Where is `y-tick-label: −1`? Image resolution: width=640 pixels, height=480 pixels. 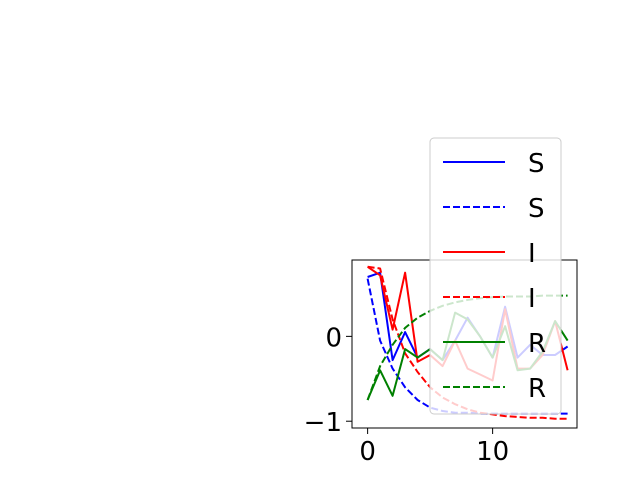 y-tick-label: −1 is located at coordinates (323, 423).